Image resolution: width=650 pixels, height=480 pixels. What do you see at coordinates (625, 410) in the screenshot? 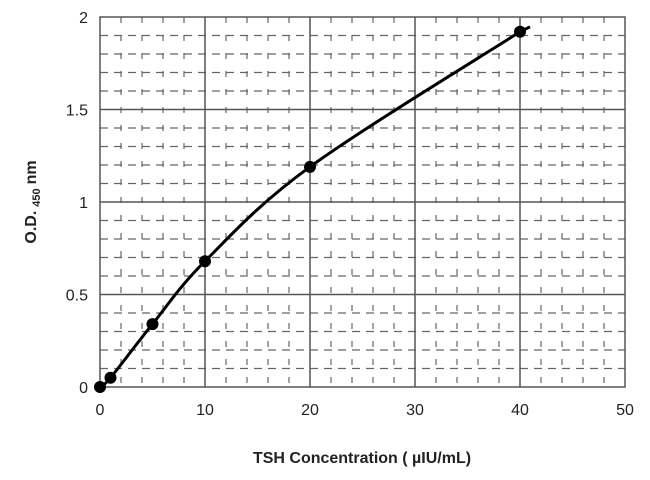
I see `x-tick-label: 50` at bounding box center [625, 410].